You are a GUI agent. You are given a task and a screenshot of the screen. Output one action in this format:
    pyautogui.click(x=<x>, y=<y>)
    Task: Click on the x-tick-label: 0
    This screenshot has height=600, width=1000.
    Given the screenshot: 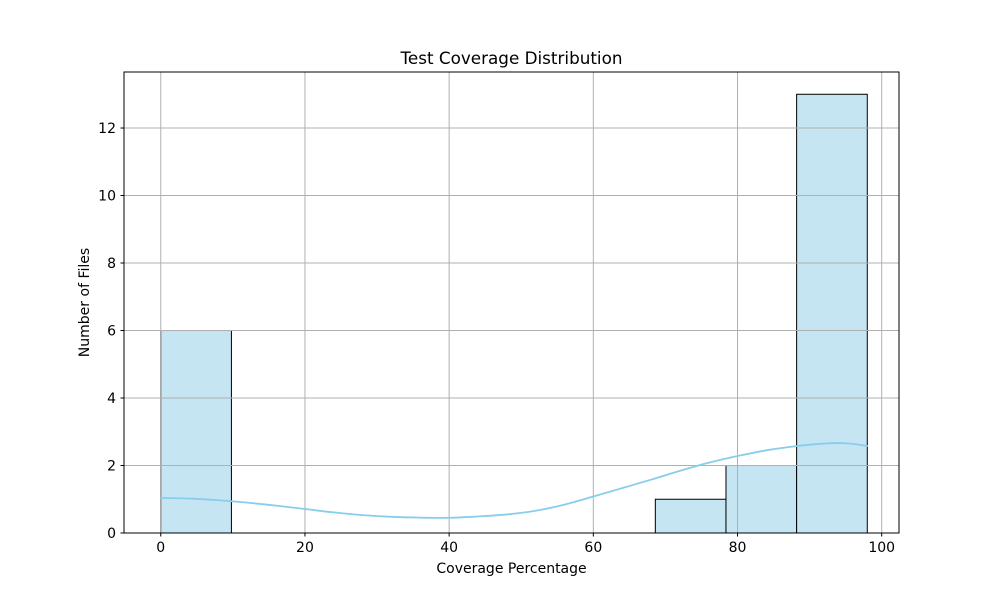 What is the action you would take?
    pyautogui.click(x=160, y=548)
    